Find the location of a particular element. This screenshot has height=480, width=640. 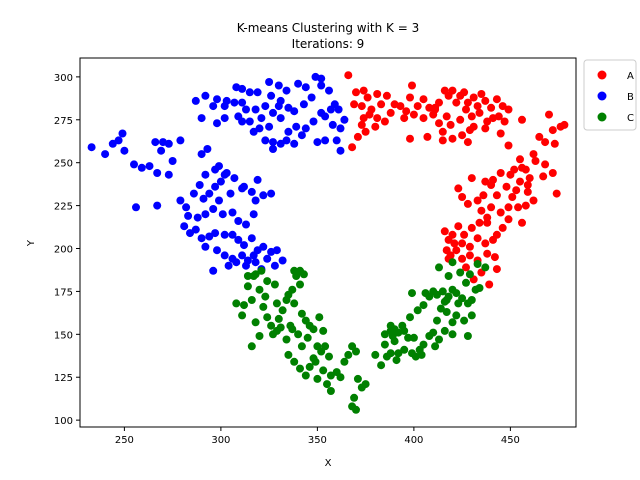

legend: ABC is located at coordinates (610, 95).